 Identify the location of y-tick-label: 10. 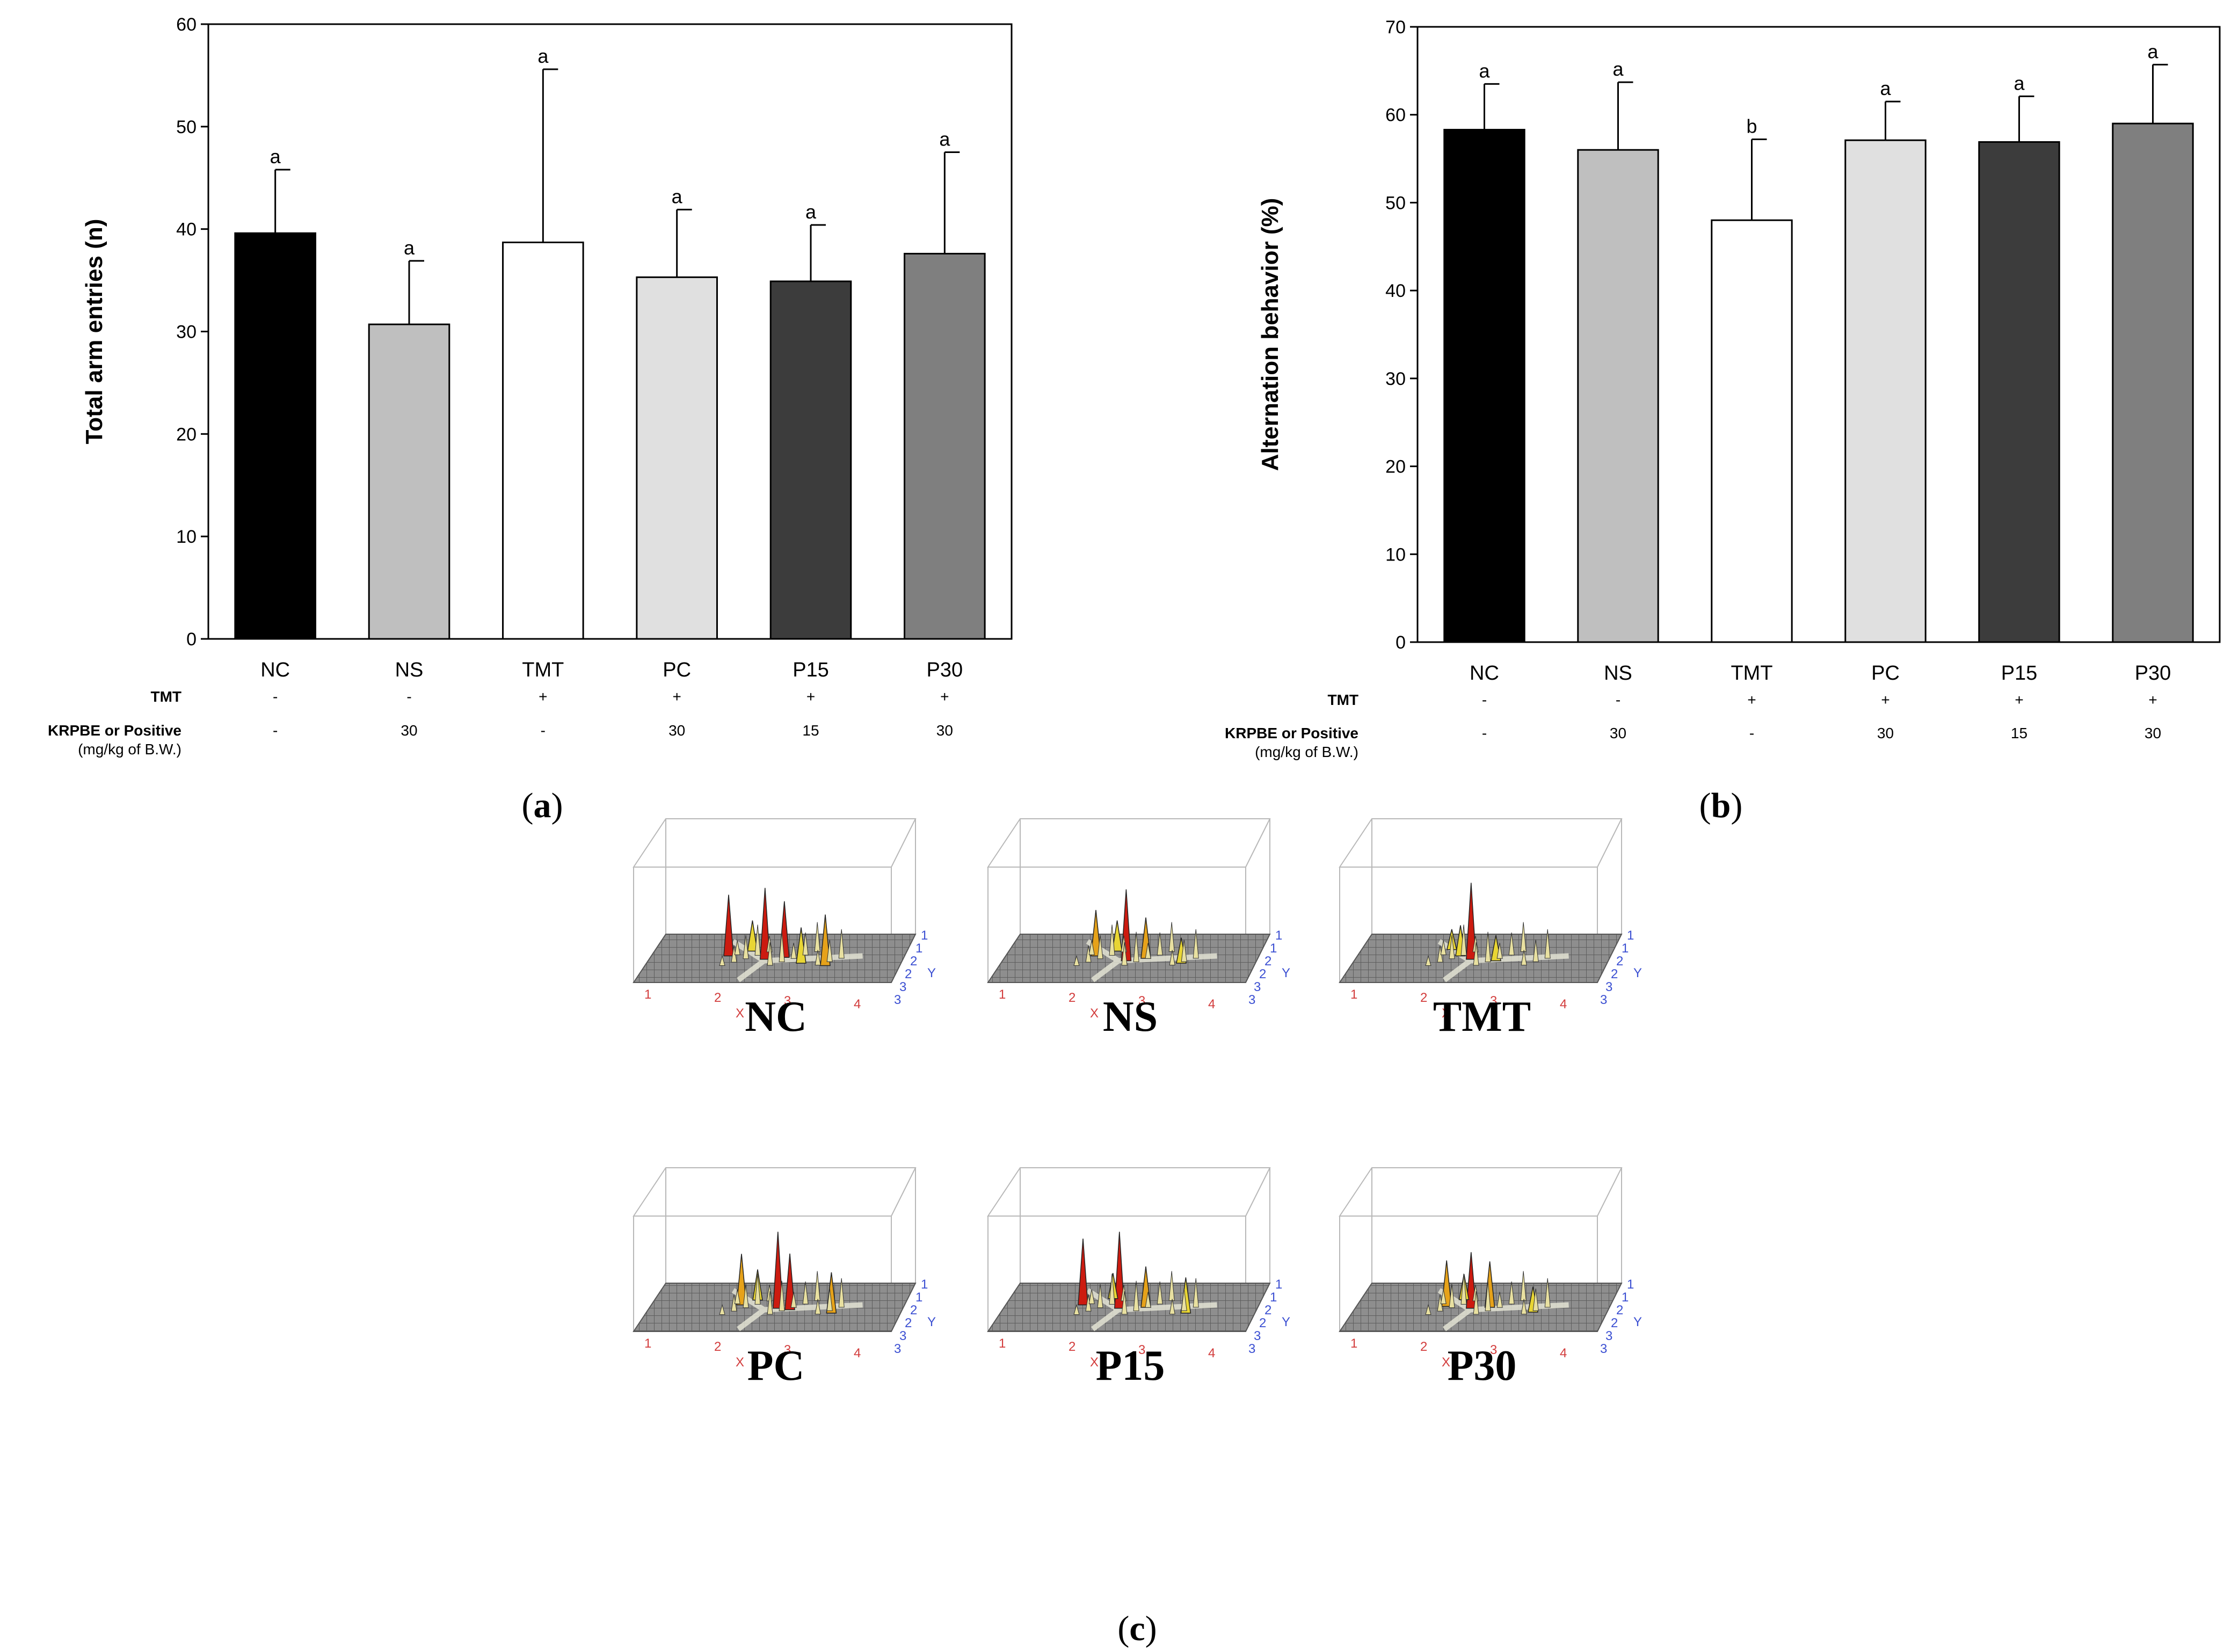
(1396, 554).